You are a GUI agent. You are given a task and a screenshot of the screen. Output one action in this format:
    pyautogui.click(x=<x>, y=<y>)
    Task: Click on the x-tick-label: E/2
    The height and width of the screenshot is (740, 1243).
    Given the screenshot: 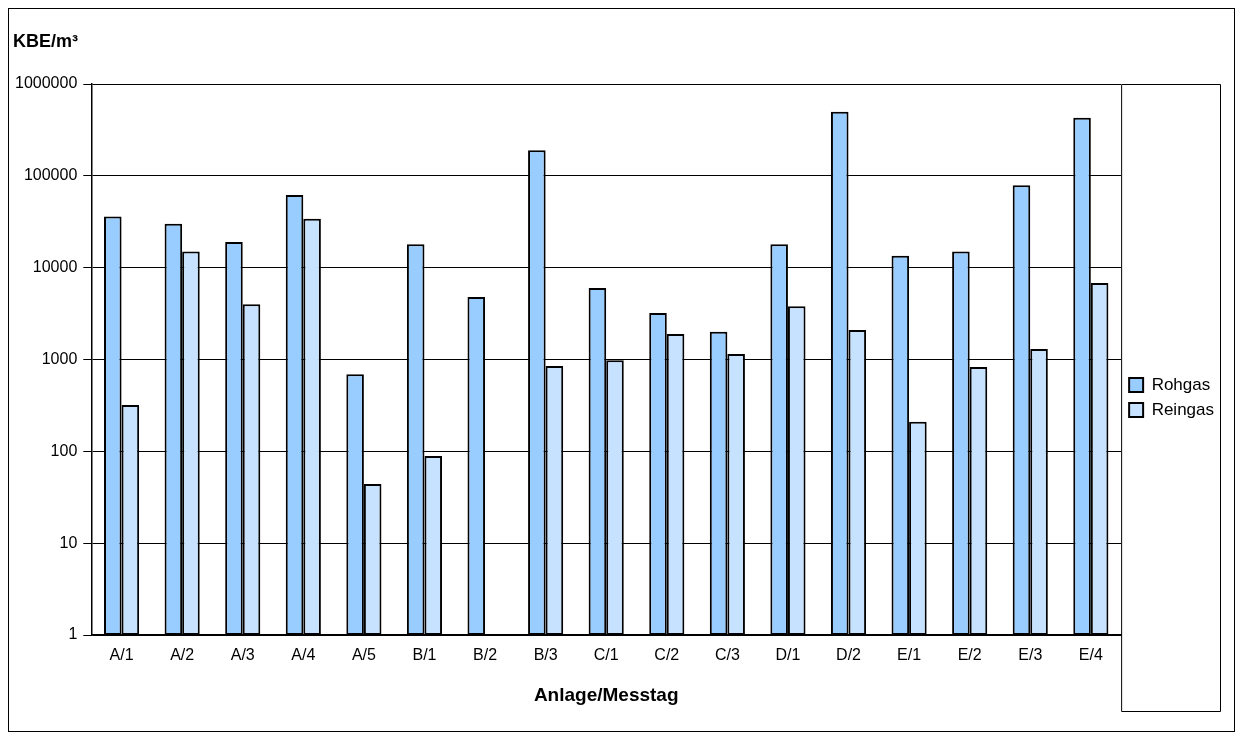 What is the action you would take?
    pyautogui.click(x=969, y=655)
    